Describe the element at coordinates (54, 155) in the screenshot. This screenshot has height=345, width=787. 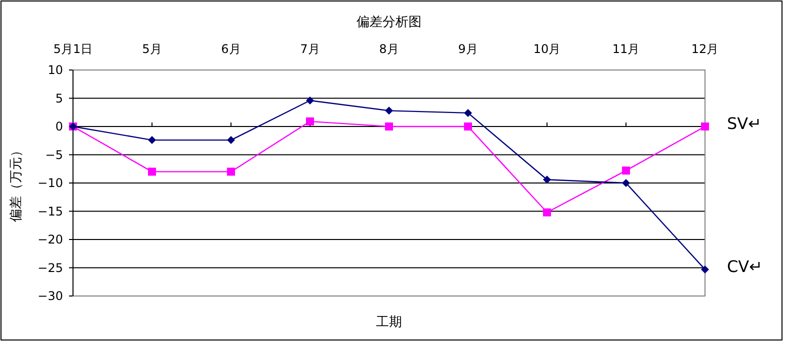
I see `y-tick-label: −5` at that location.